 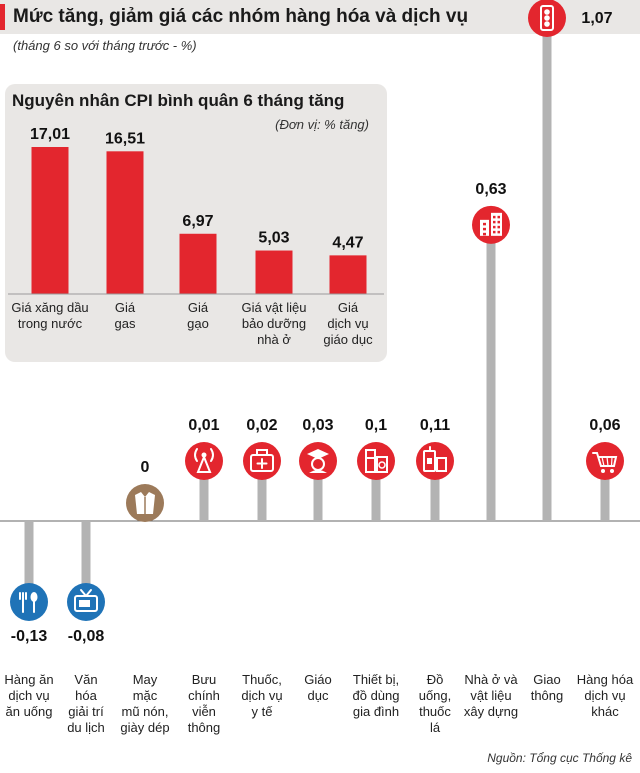 I want to click on tv-icon, so click(x=86, y=600).